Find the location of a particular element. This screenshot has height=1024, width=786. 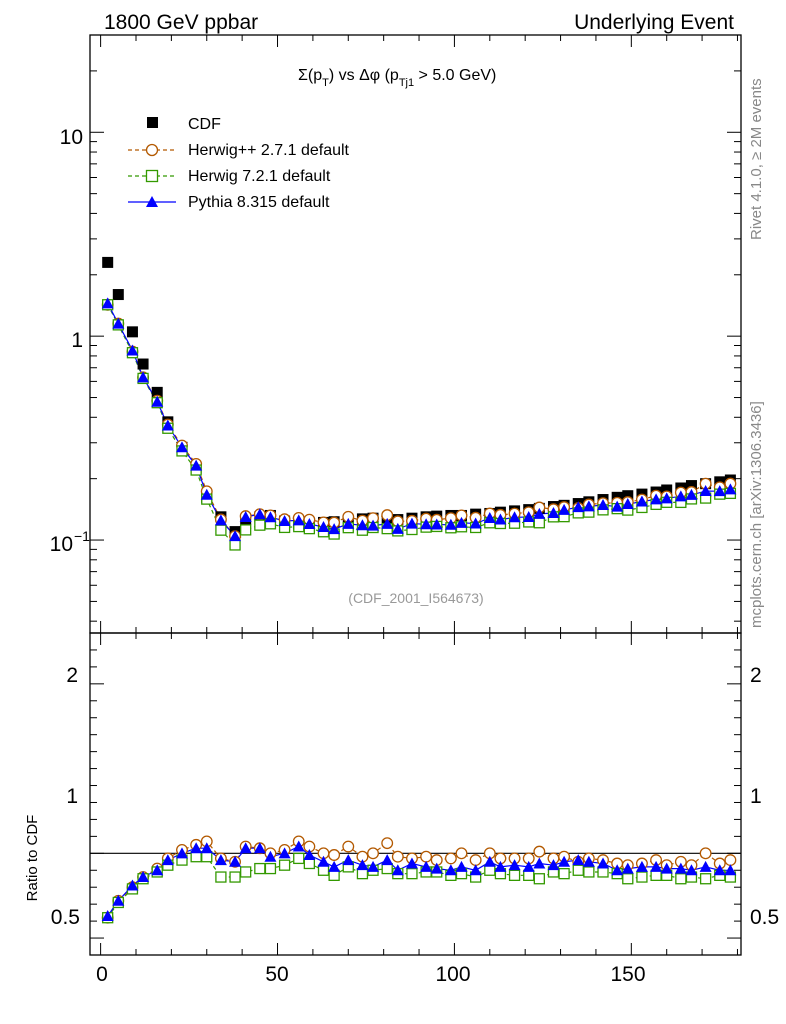

header-right: Underlying Event is located at coordinates (654, 22).